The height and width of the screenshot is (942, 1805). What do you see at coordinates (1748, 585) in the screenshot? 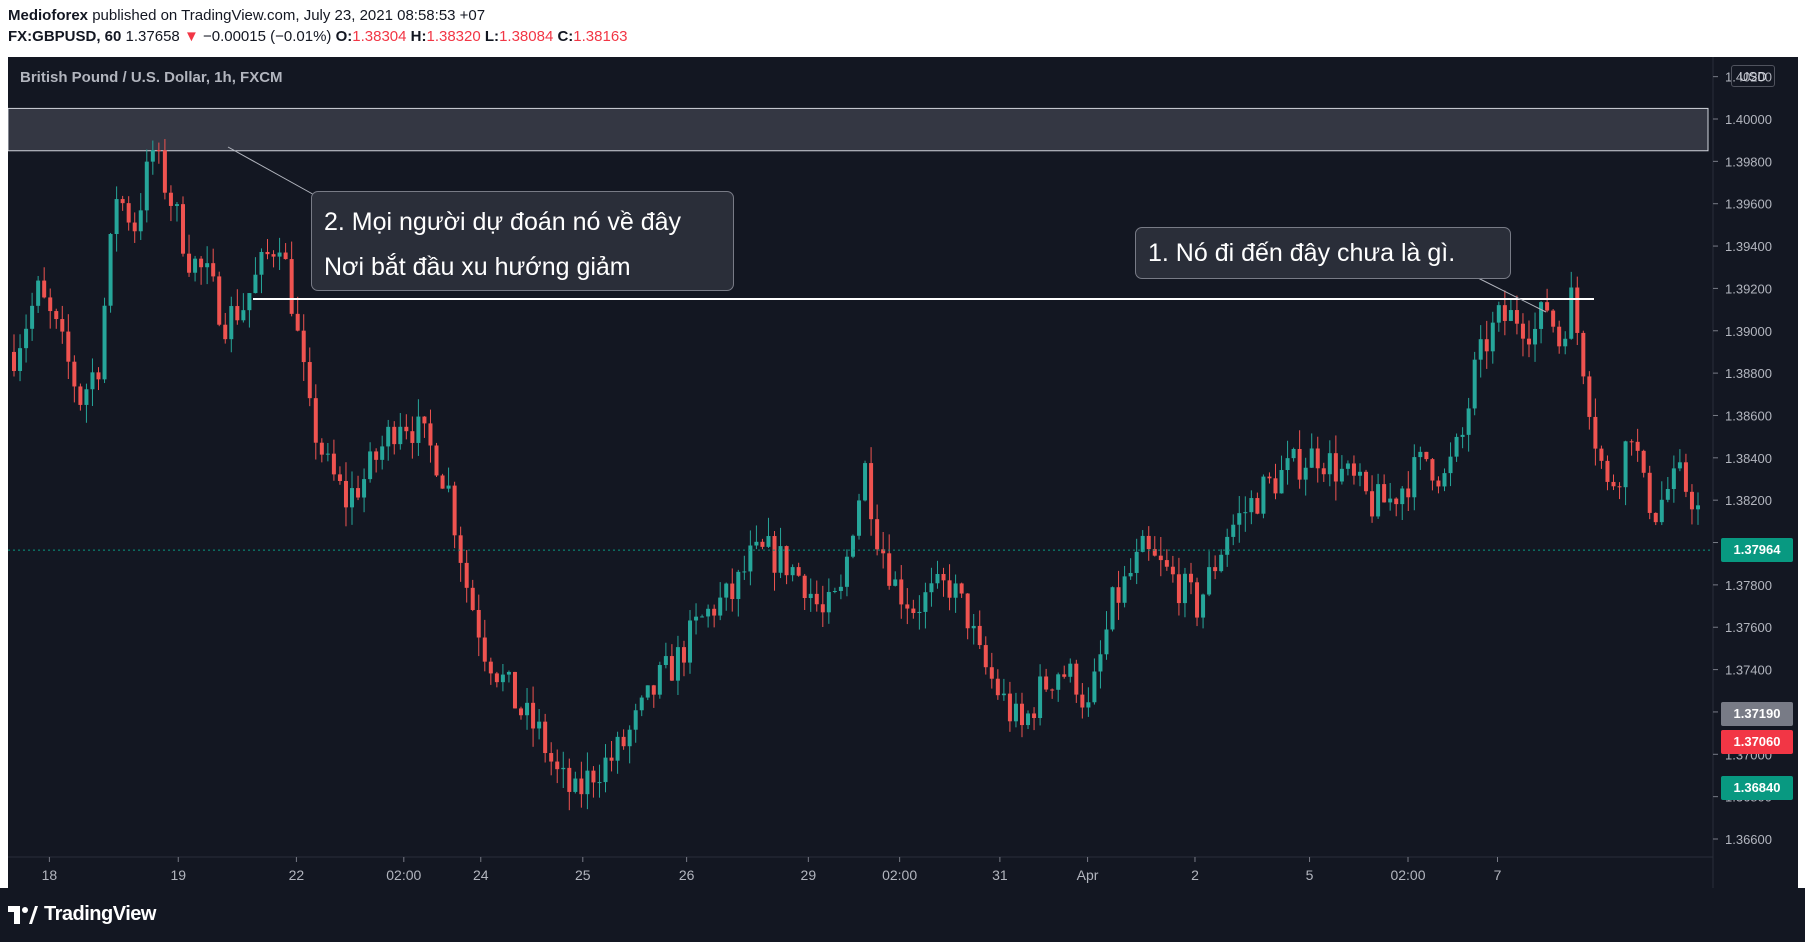
I see `price-tick-label: 1.37800` at bounding box center [1748, 585].